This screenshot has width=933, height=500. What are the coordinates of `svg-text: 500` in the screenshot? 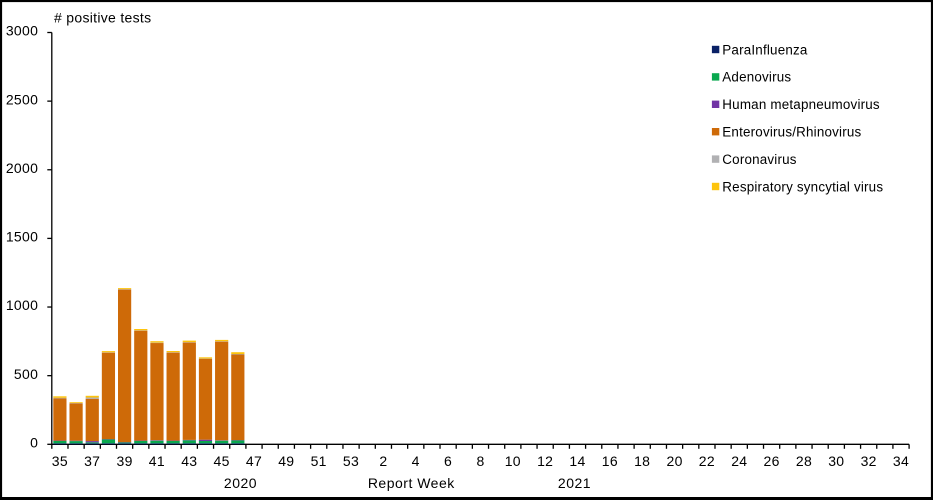 It's located at (26, 374).